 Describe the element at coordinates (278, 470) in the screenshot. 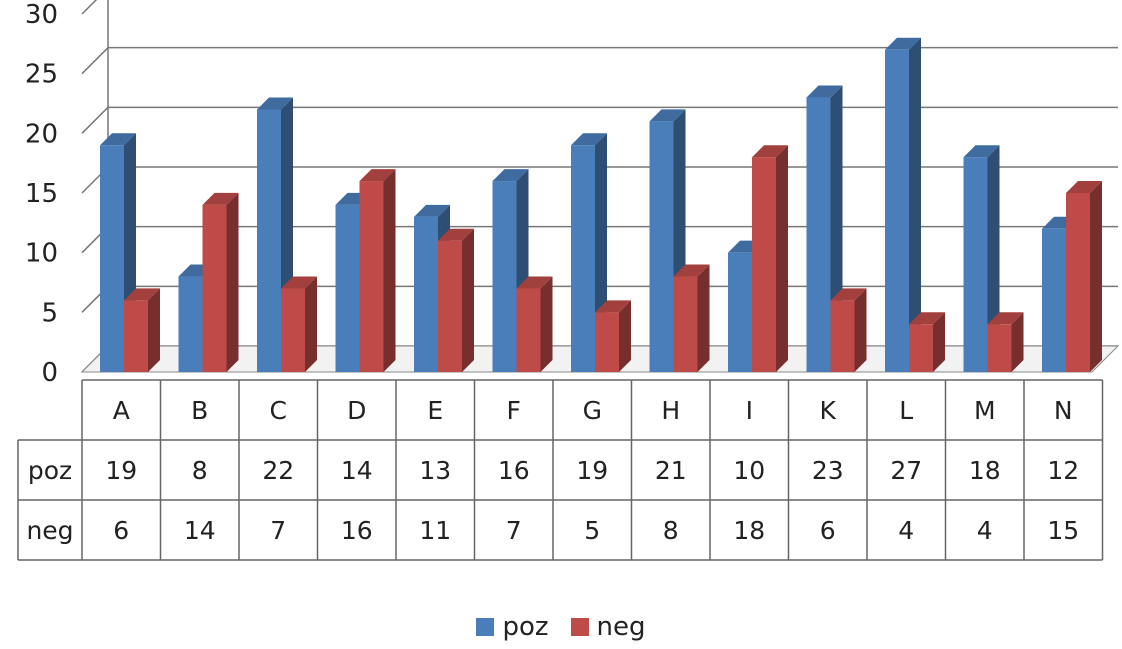

I see `table-value-poz-C: 22` at that location.